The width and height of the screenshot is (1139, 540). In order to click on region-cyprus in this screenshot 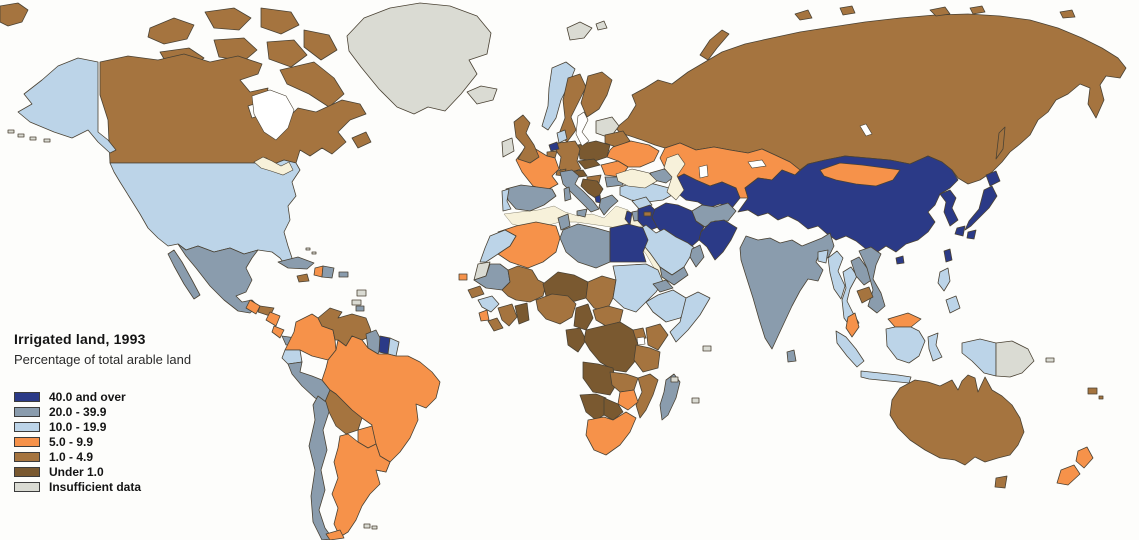, I will do `click(647, 214)`.